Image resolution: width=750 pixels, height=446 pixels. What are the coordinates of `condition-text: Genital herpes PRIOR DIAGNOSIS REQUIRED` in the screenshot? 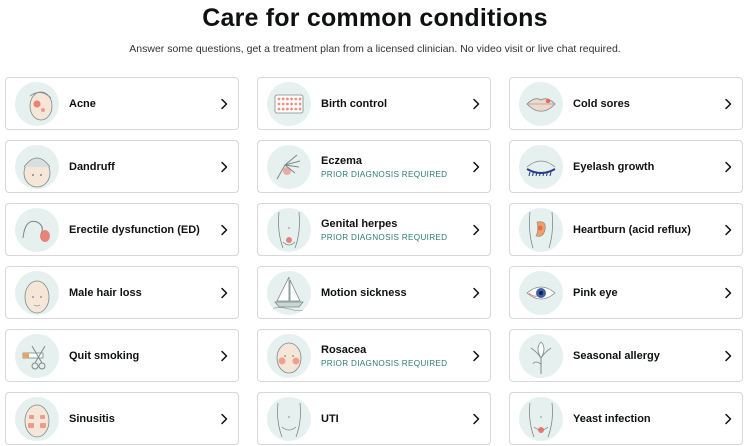 It's located at (405, 230).